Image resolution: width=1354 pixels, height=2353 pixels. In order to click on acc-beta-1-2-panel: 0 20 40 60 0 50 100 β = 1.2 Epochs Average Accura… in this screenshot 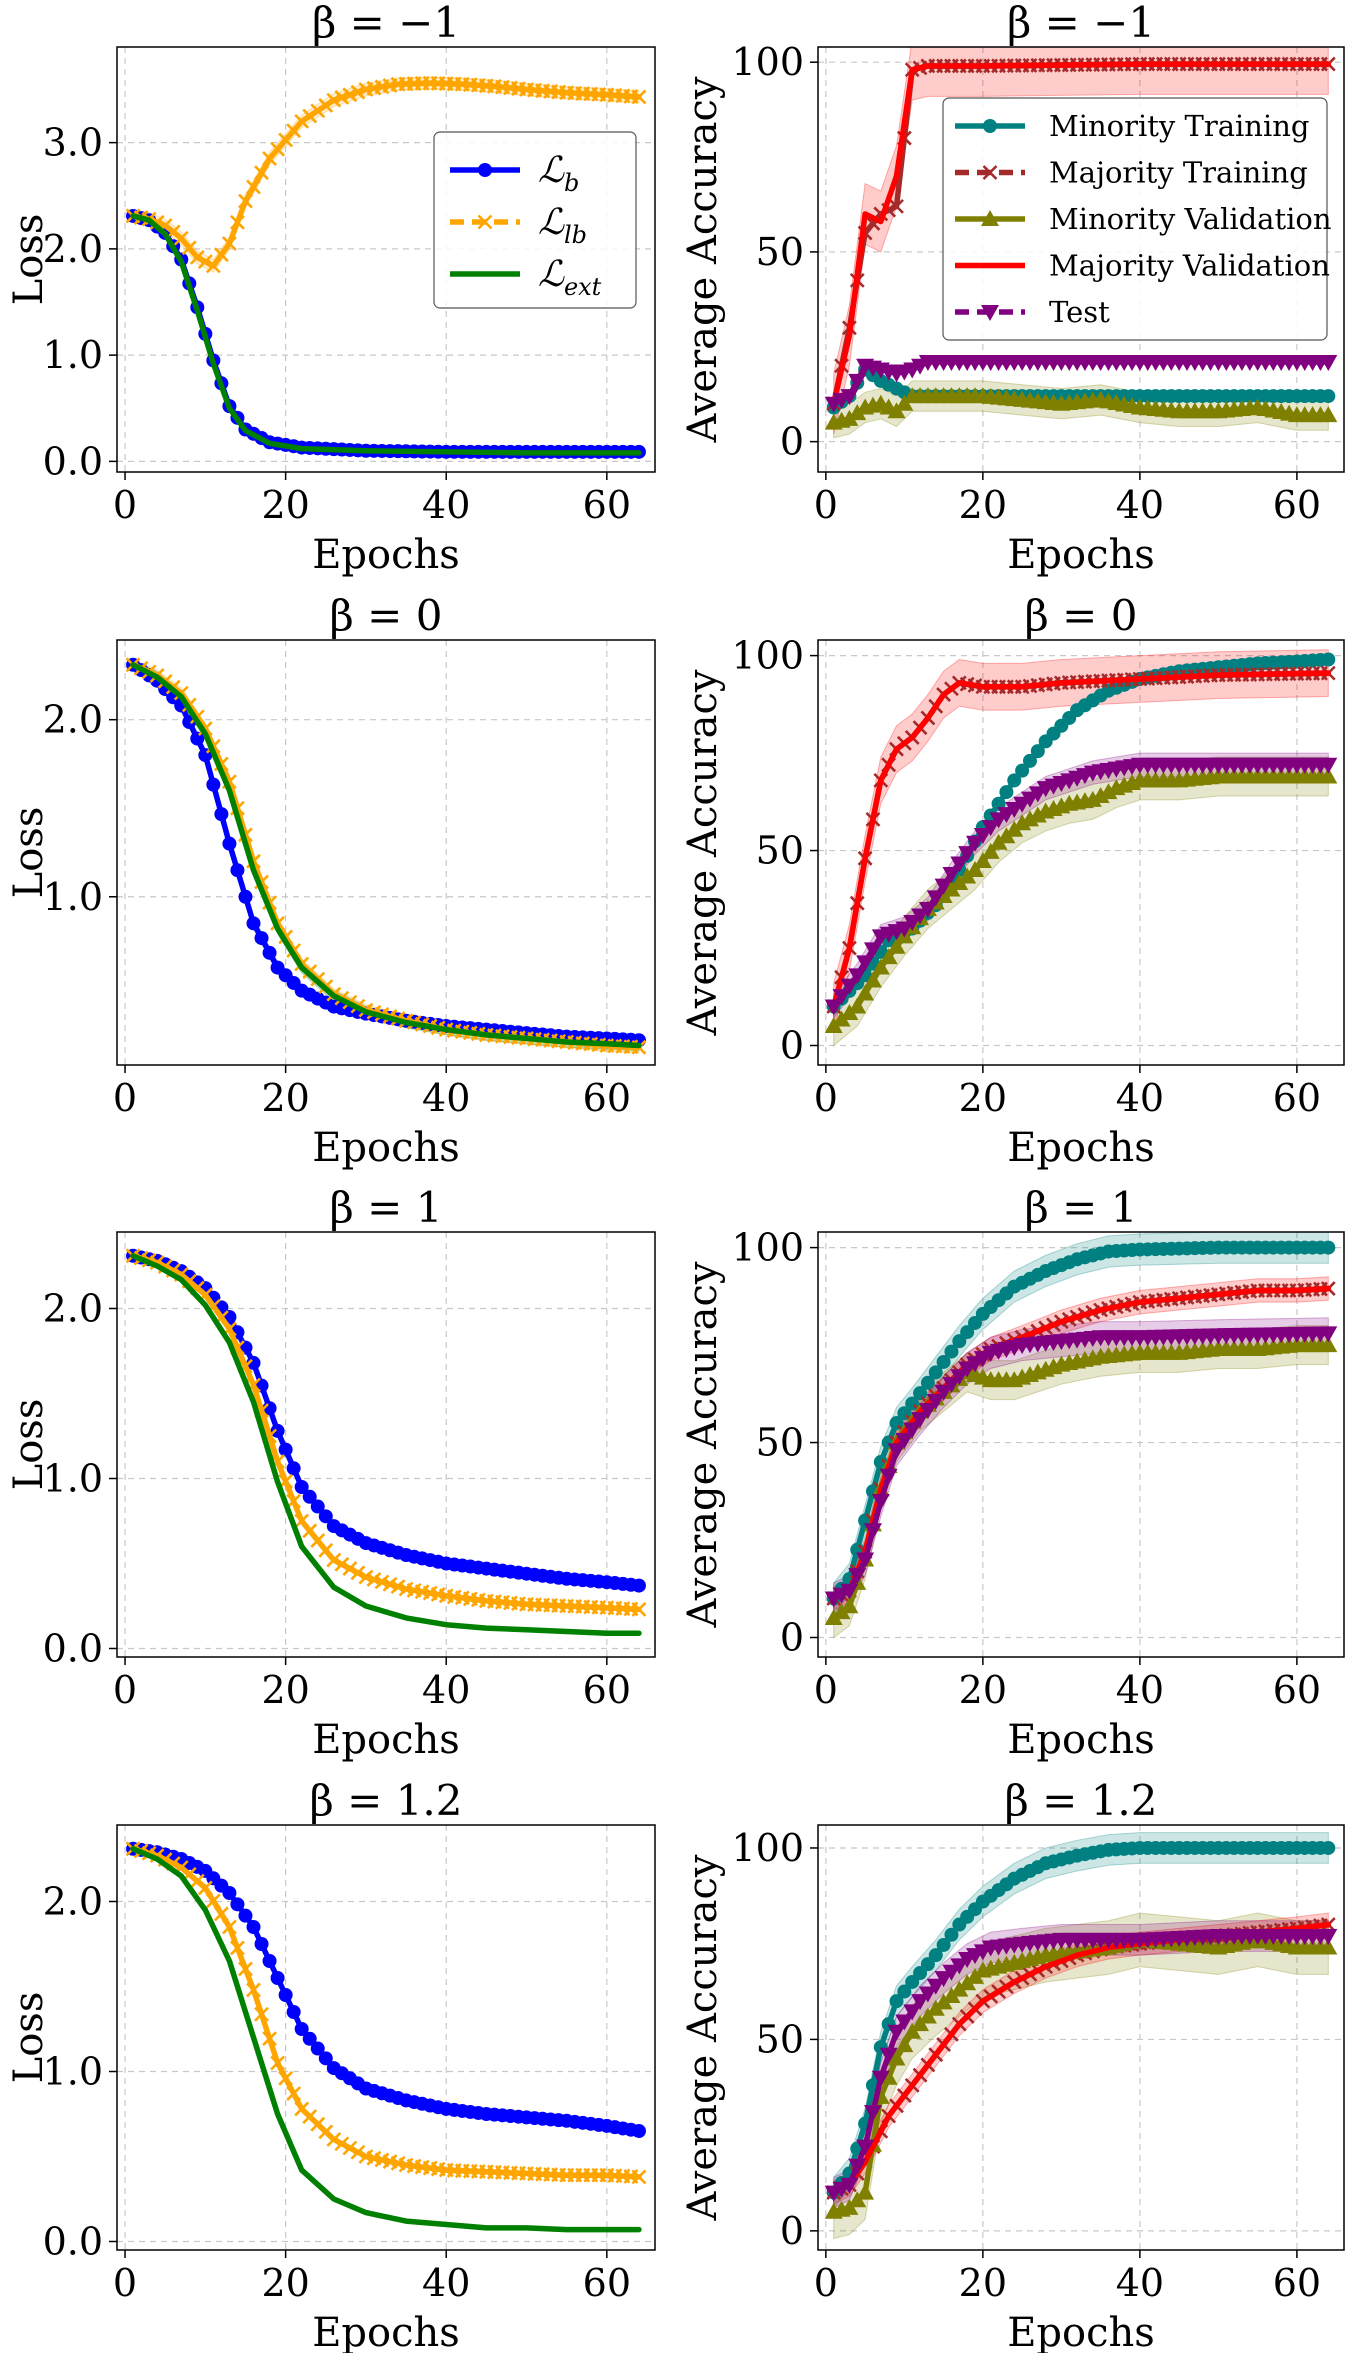, I will do `click(1012, 2064)`.